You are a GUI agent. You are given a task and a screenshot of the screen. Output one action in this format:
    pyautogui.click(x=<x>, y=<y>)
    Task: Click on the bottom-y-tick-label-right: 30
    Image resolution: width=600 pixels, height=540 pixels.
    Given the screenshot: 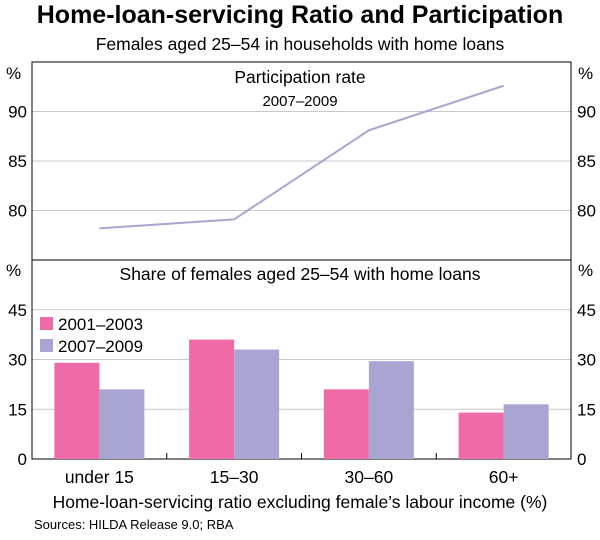 What is the action you would take?
    pyautogui.click(x=586, y=360)
    